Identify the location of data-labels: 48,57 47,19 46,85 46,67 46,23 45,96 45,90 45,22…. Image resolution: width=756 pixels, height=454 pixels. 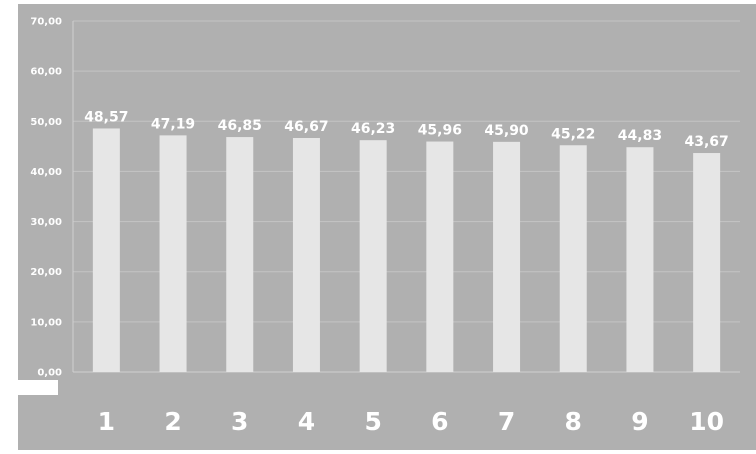
(406, 129).